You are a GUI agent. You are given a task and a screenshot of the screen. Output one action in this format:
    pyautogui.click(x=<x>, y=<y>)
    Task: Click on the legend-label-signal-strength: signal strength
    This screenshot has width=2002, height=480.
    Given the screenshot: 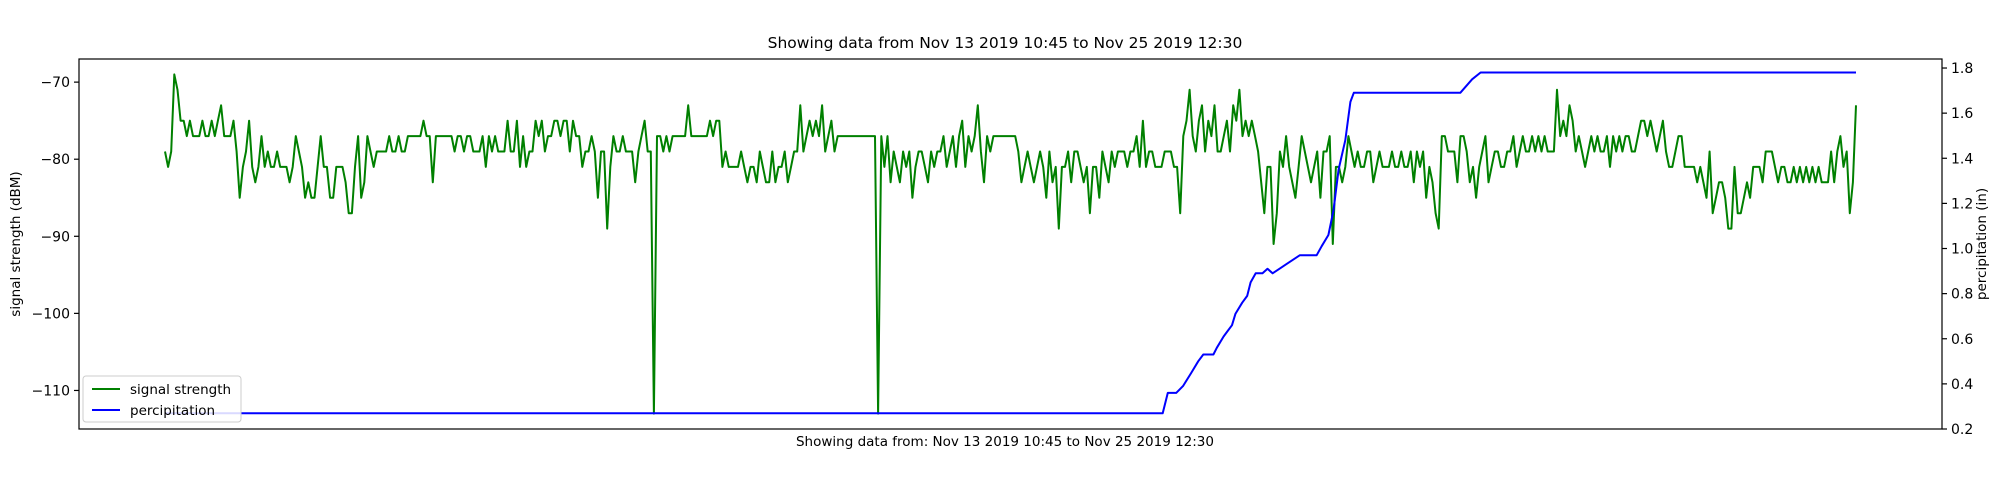 What is the action you would take?
    pyautogui.click(x=180, y=390)
    